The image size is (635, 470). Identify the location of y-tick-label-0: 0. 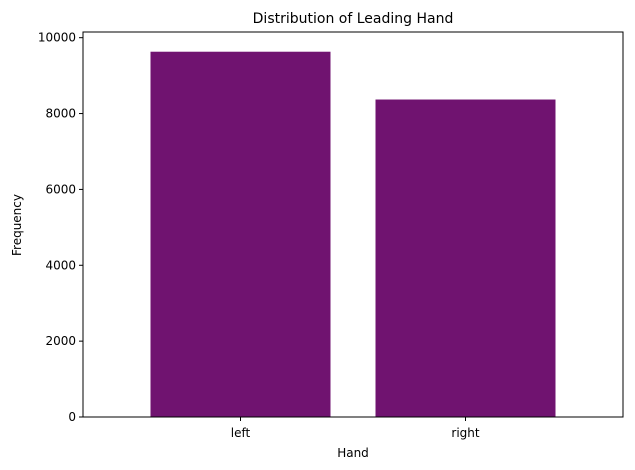
(72, 417).